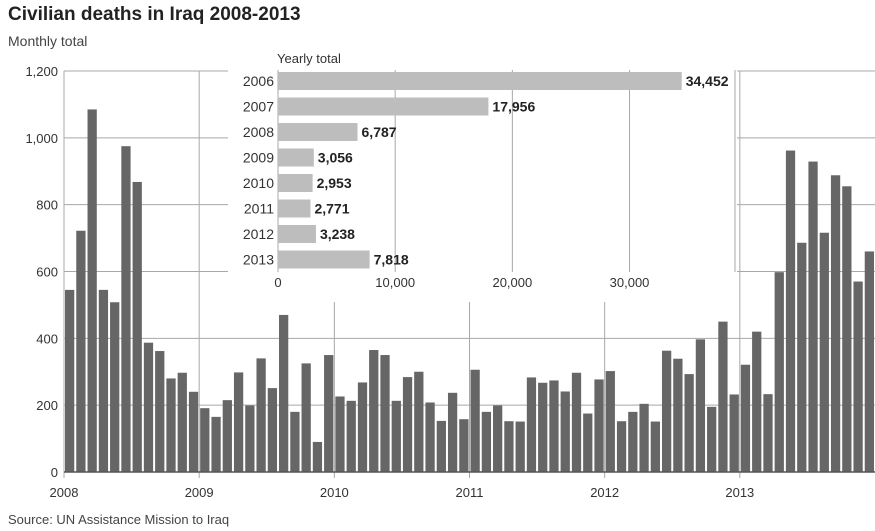 This screenshot has width=875, height=531. What do you see at coordinates (334, 183) in the screenshot?
I see `yearly-value-label: 2,953` at bounding box center [334, 183].